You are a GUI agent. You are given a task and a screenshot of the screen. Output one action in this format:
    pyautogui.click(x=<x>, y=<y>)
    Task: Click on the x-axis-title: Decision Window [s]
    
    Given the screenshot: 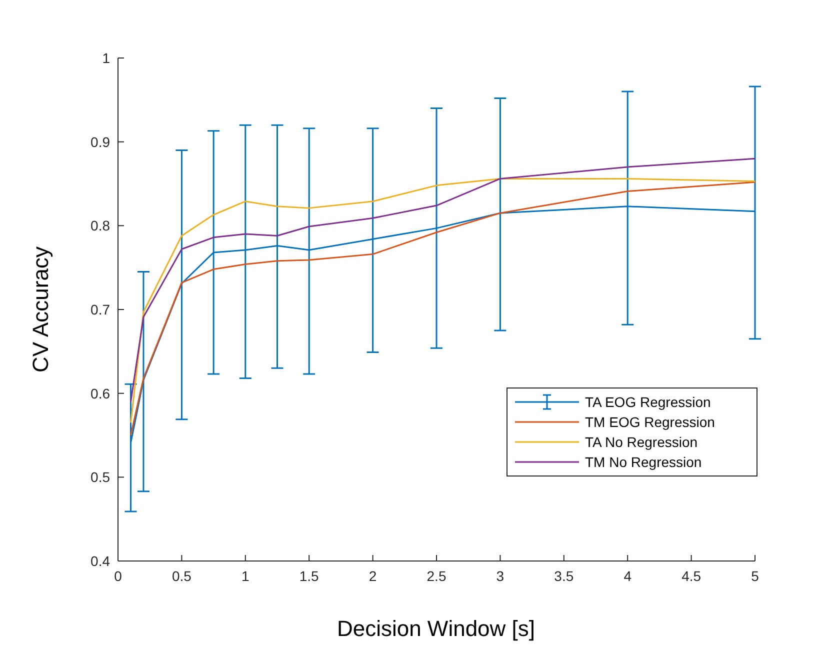 What is the action you would take?
    pyautogui.click(x=436, y=628)
    